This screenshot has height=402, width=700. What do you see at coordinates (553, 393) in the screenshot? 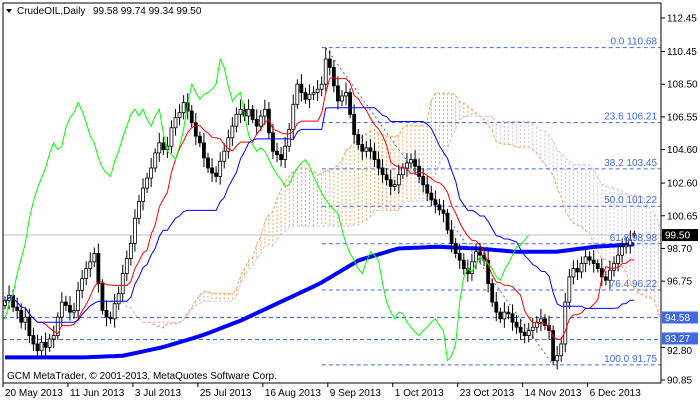
I see `x-axis-tick-label: 14 Nov 2013` at bounding box center [553, 393].